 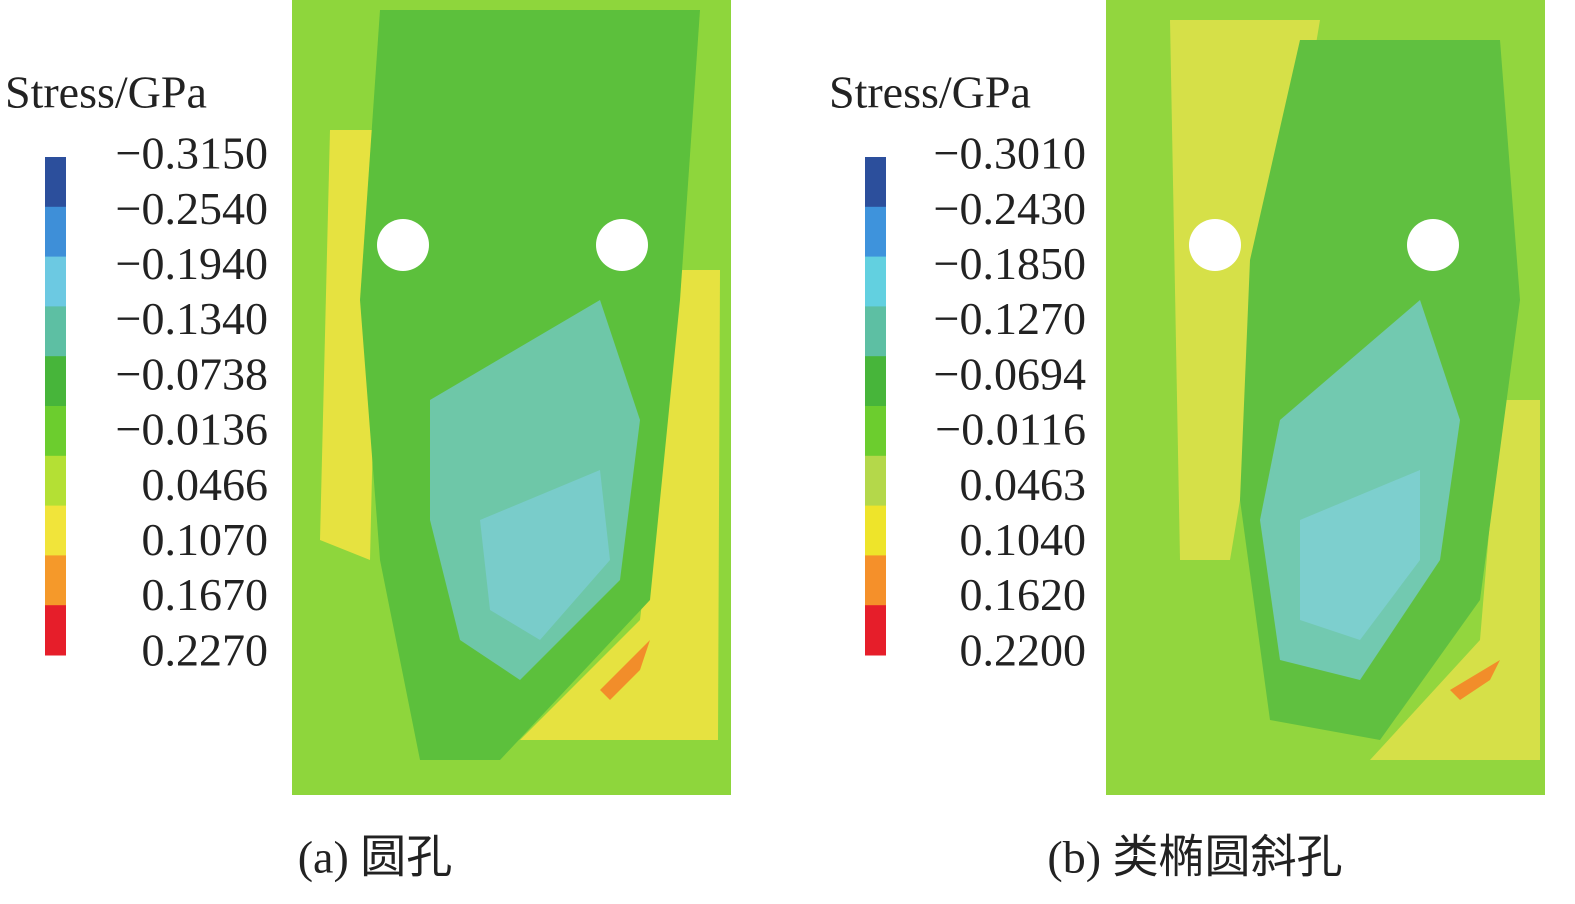 What do you see at coordinates (1010, 373) in the screenshot?
I see `legend-label: −0.0694` at bounding box center [1010, 373].